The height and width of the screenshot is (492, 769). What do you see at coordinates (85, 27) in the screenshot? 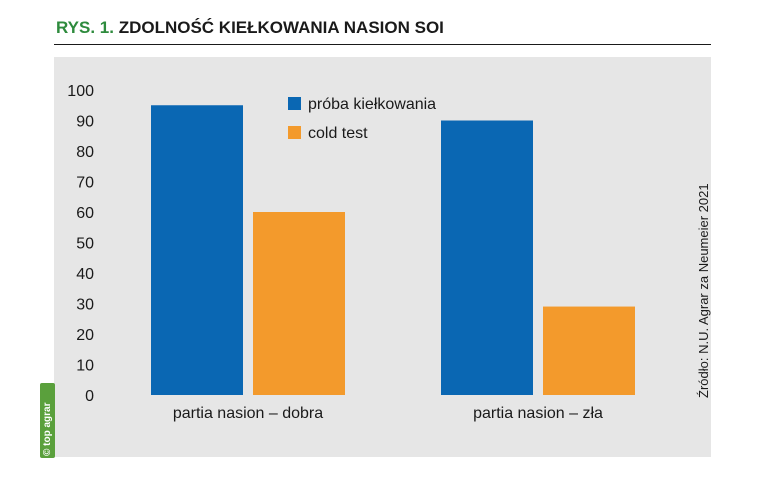
I see `figure-number: RYS. 1.` at bounding box center [85, 27].